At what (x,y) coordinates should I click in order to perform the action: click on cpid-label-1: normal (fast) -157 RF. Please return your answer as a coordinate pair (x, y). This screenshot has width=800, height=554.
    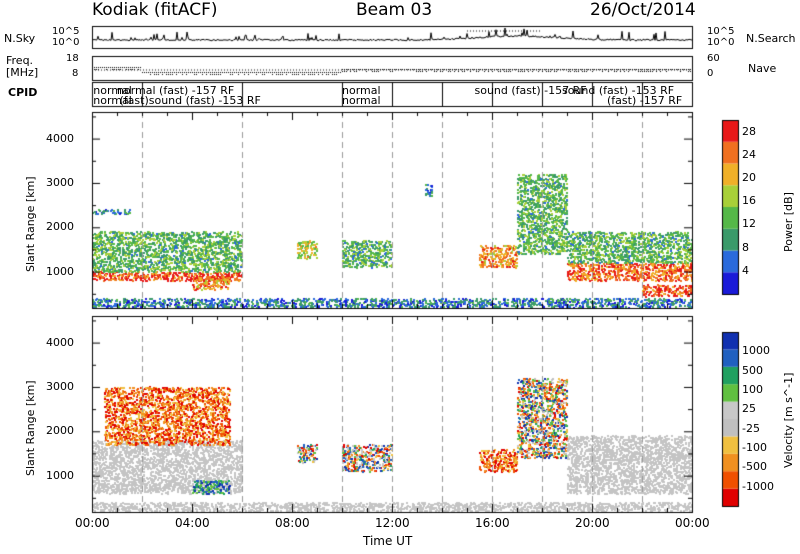
    Looking at the image, I should click on (176, 90).